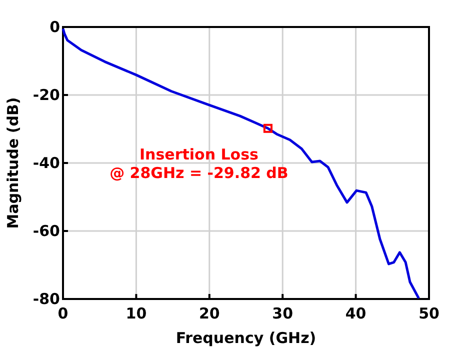  What do you see at coordinates (429, 313) in the screenshot?
I see `x-tick-label: 50` at bounding box center [429, 313].